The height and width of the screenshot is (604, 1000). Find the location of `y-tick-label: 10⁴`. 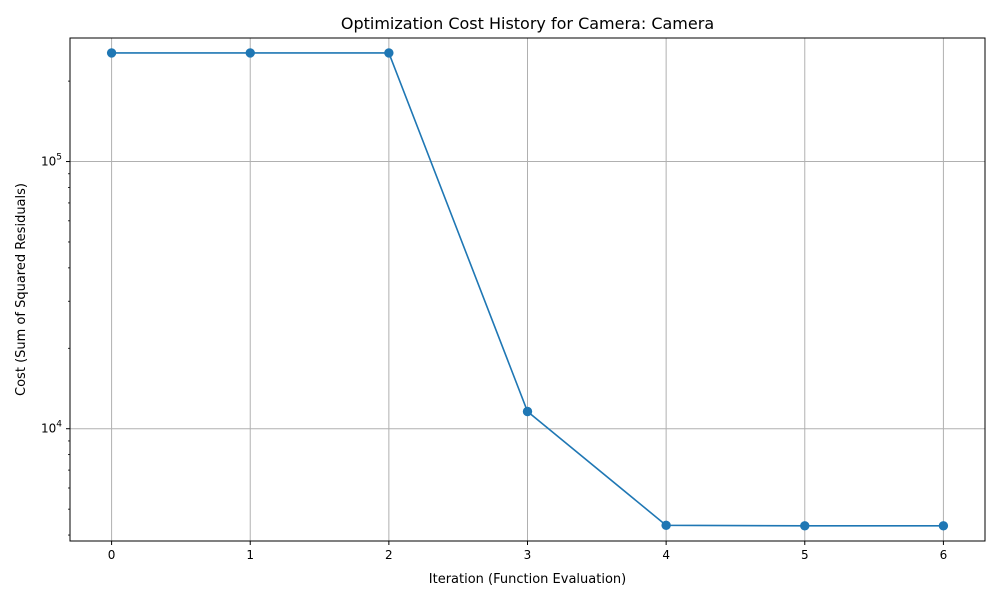

y-tick-label: 10⁴ is located at coordinates (51, 428).